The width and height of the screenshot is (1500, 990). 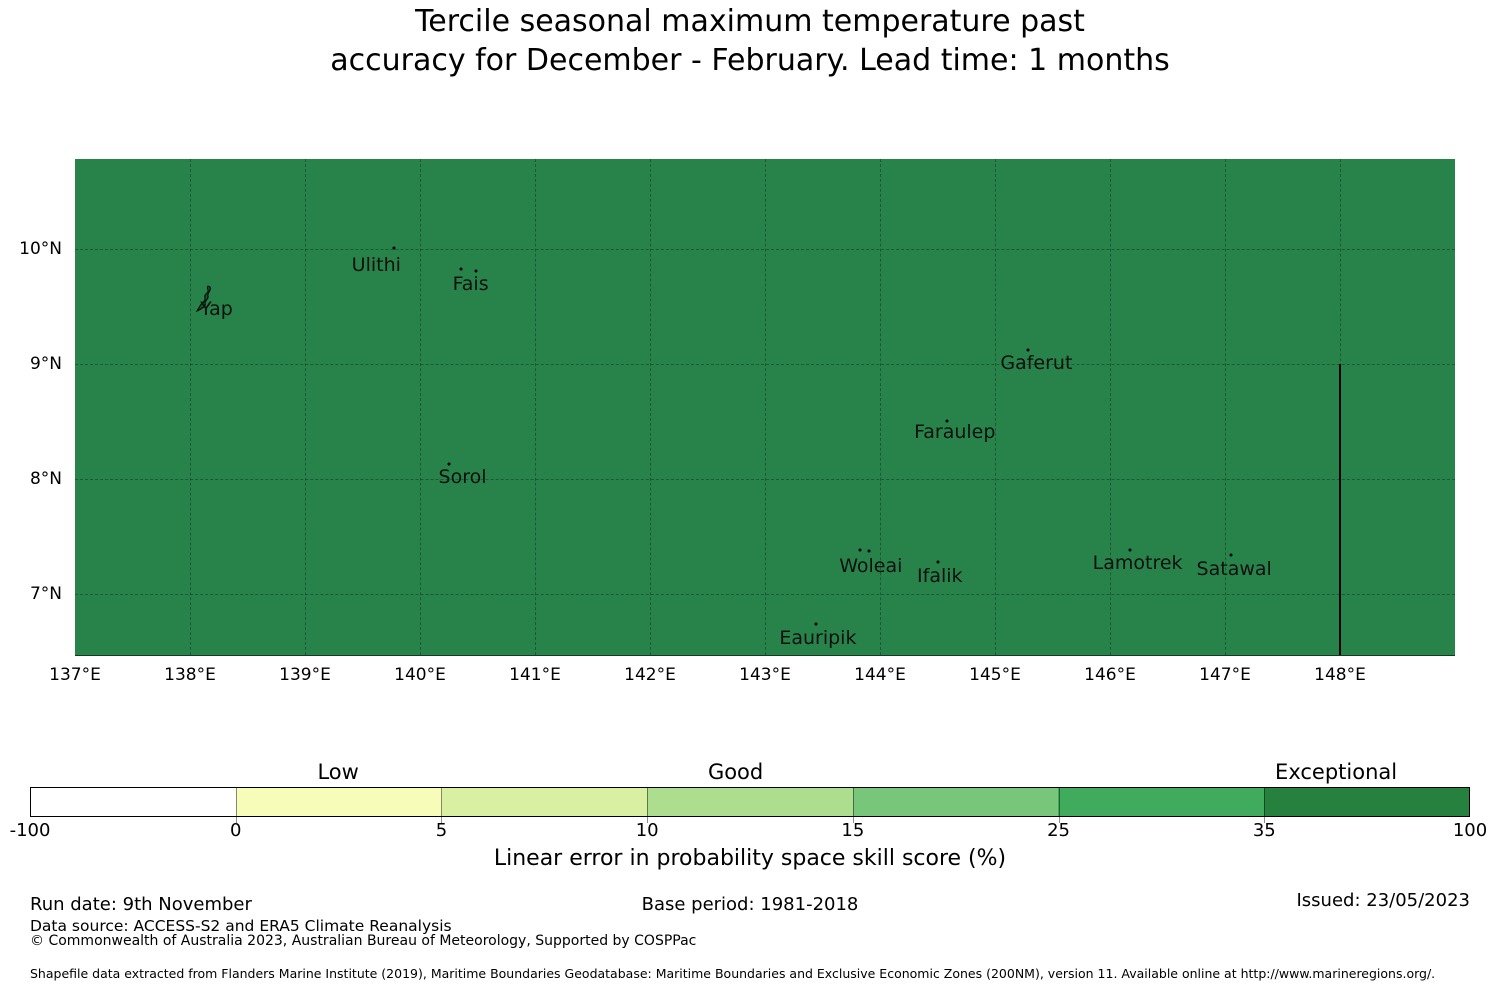 I want to click on colorbar-zone-labels: Low Good Exceptional, so click(x=750, y=770).